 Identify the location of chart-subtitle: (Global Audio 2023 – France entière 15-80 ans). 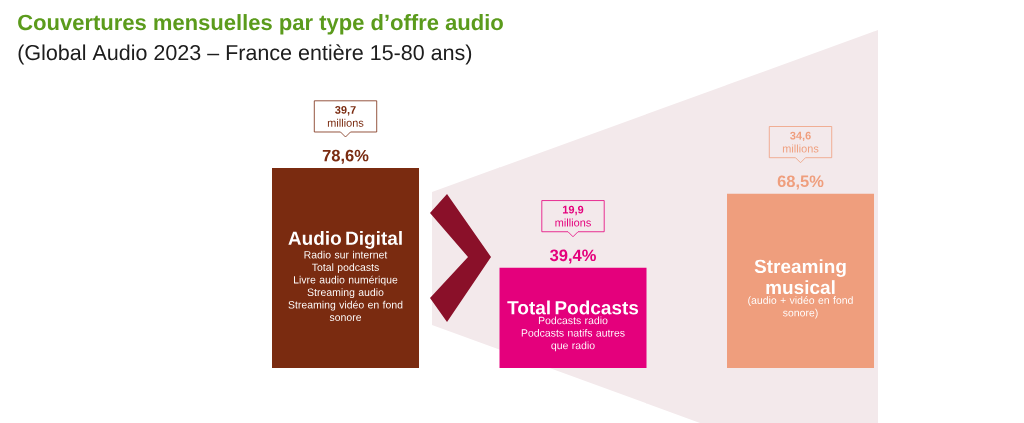
(245, 54).